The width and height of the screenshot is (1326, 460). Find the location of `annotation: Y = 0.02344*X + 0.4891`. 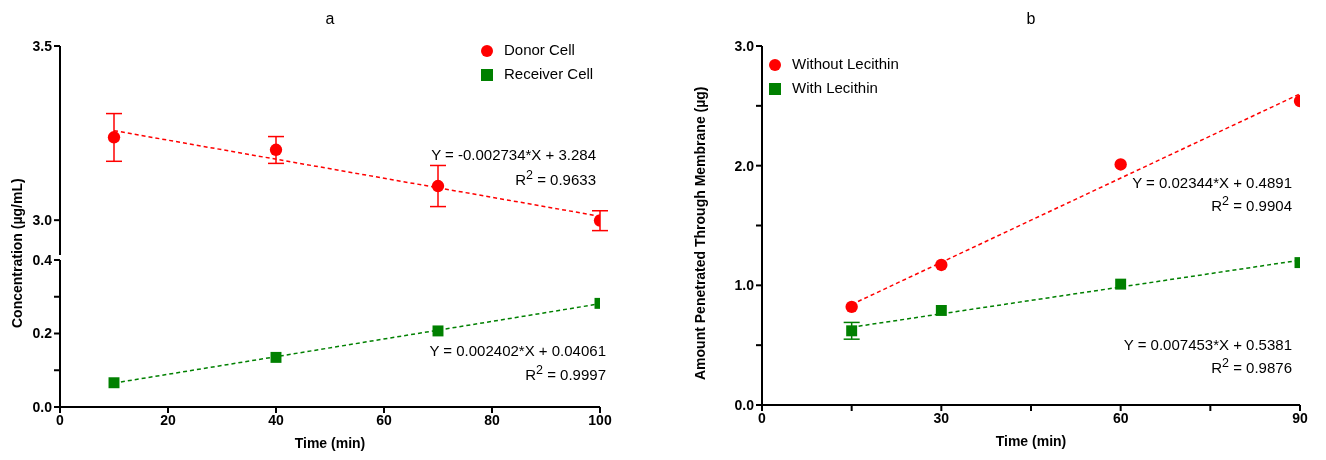

annotation: Y = 0.02344*X + 0.4891 is located at coordinates (1212, 182).